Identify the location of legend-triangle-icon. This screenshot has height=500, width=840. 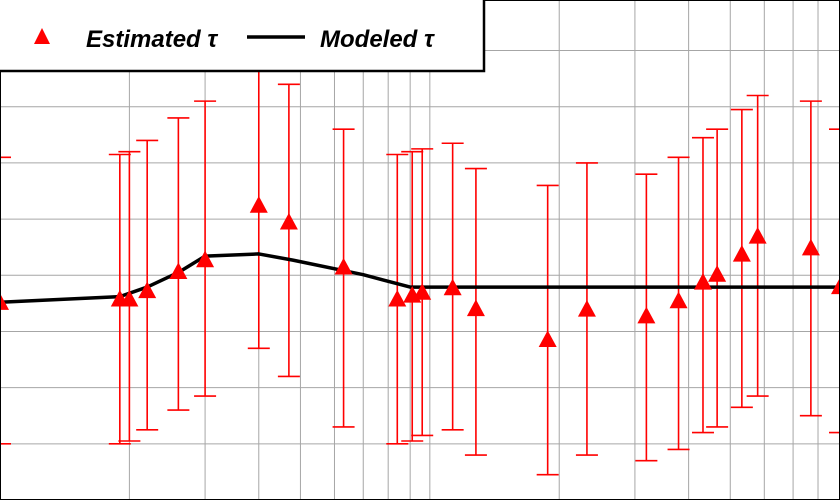
(42, 36).